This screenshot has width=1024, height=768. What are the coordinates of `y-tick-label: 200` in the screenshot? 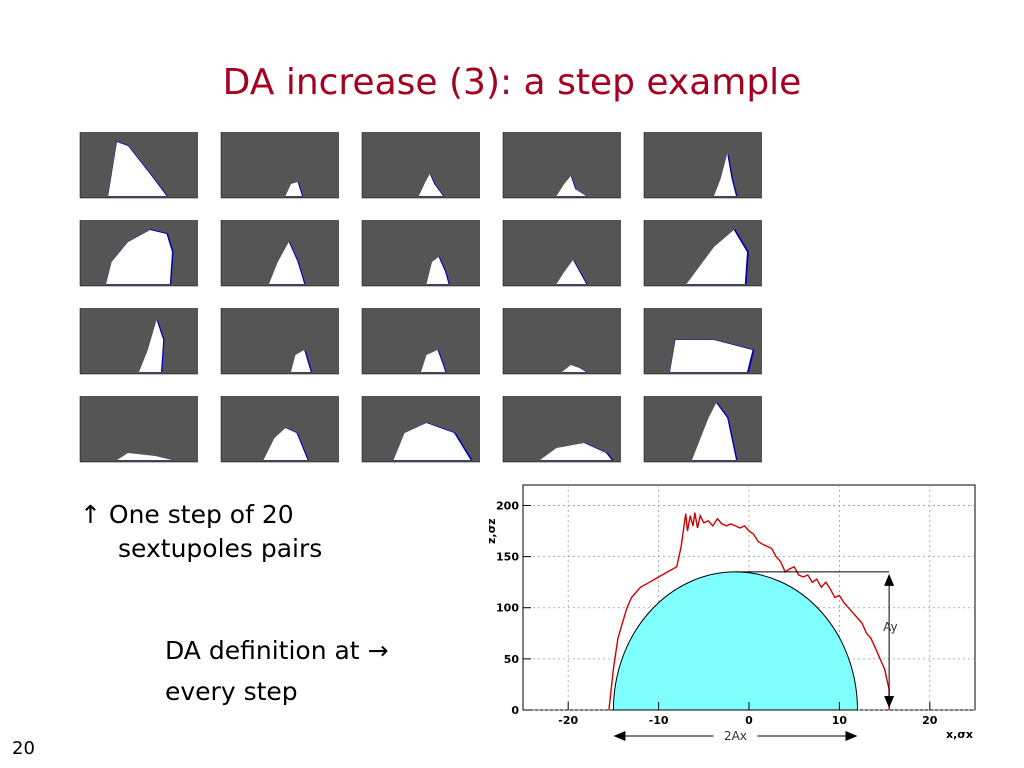 It's located at (507, 505).